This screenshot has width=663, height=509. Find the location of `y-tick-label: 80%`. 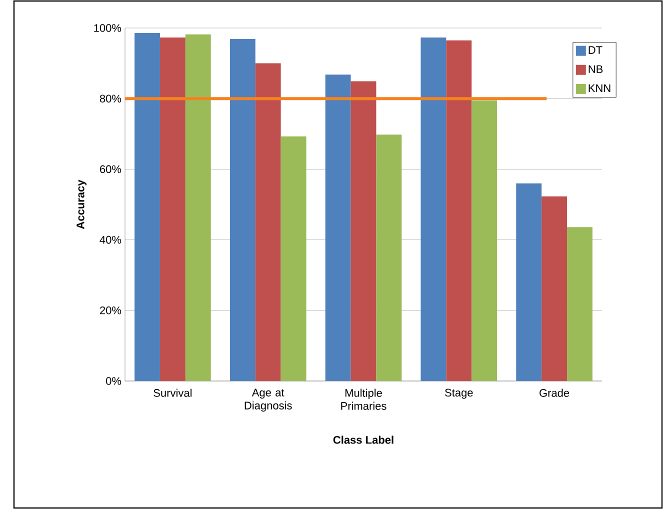

y-tick-label: 80% is located at coordinates (111, 98).